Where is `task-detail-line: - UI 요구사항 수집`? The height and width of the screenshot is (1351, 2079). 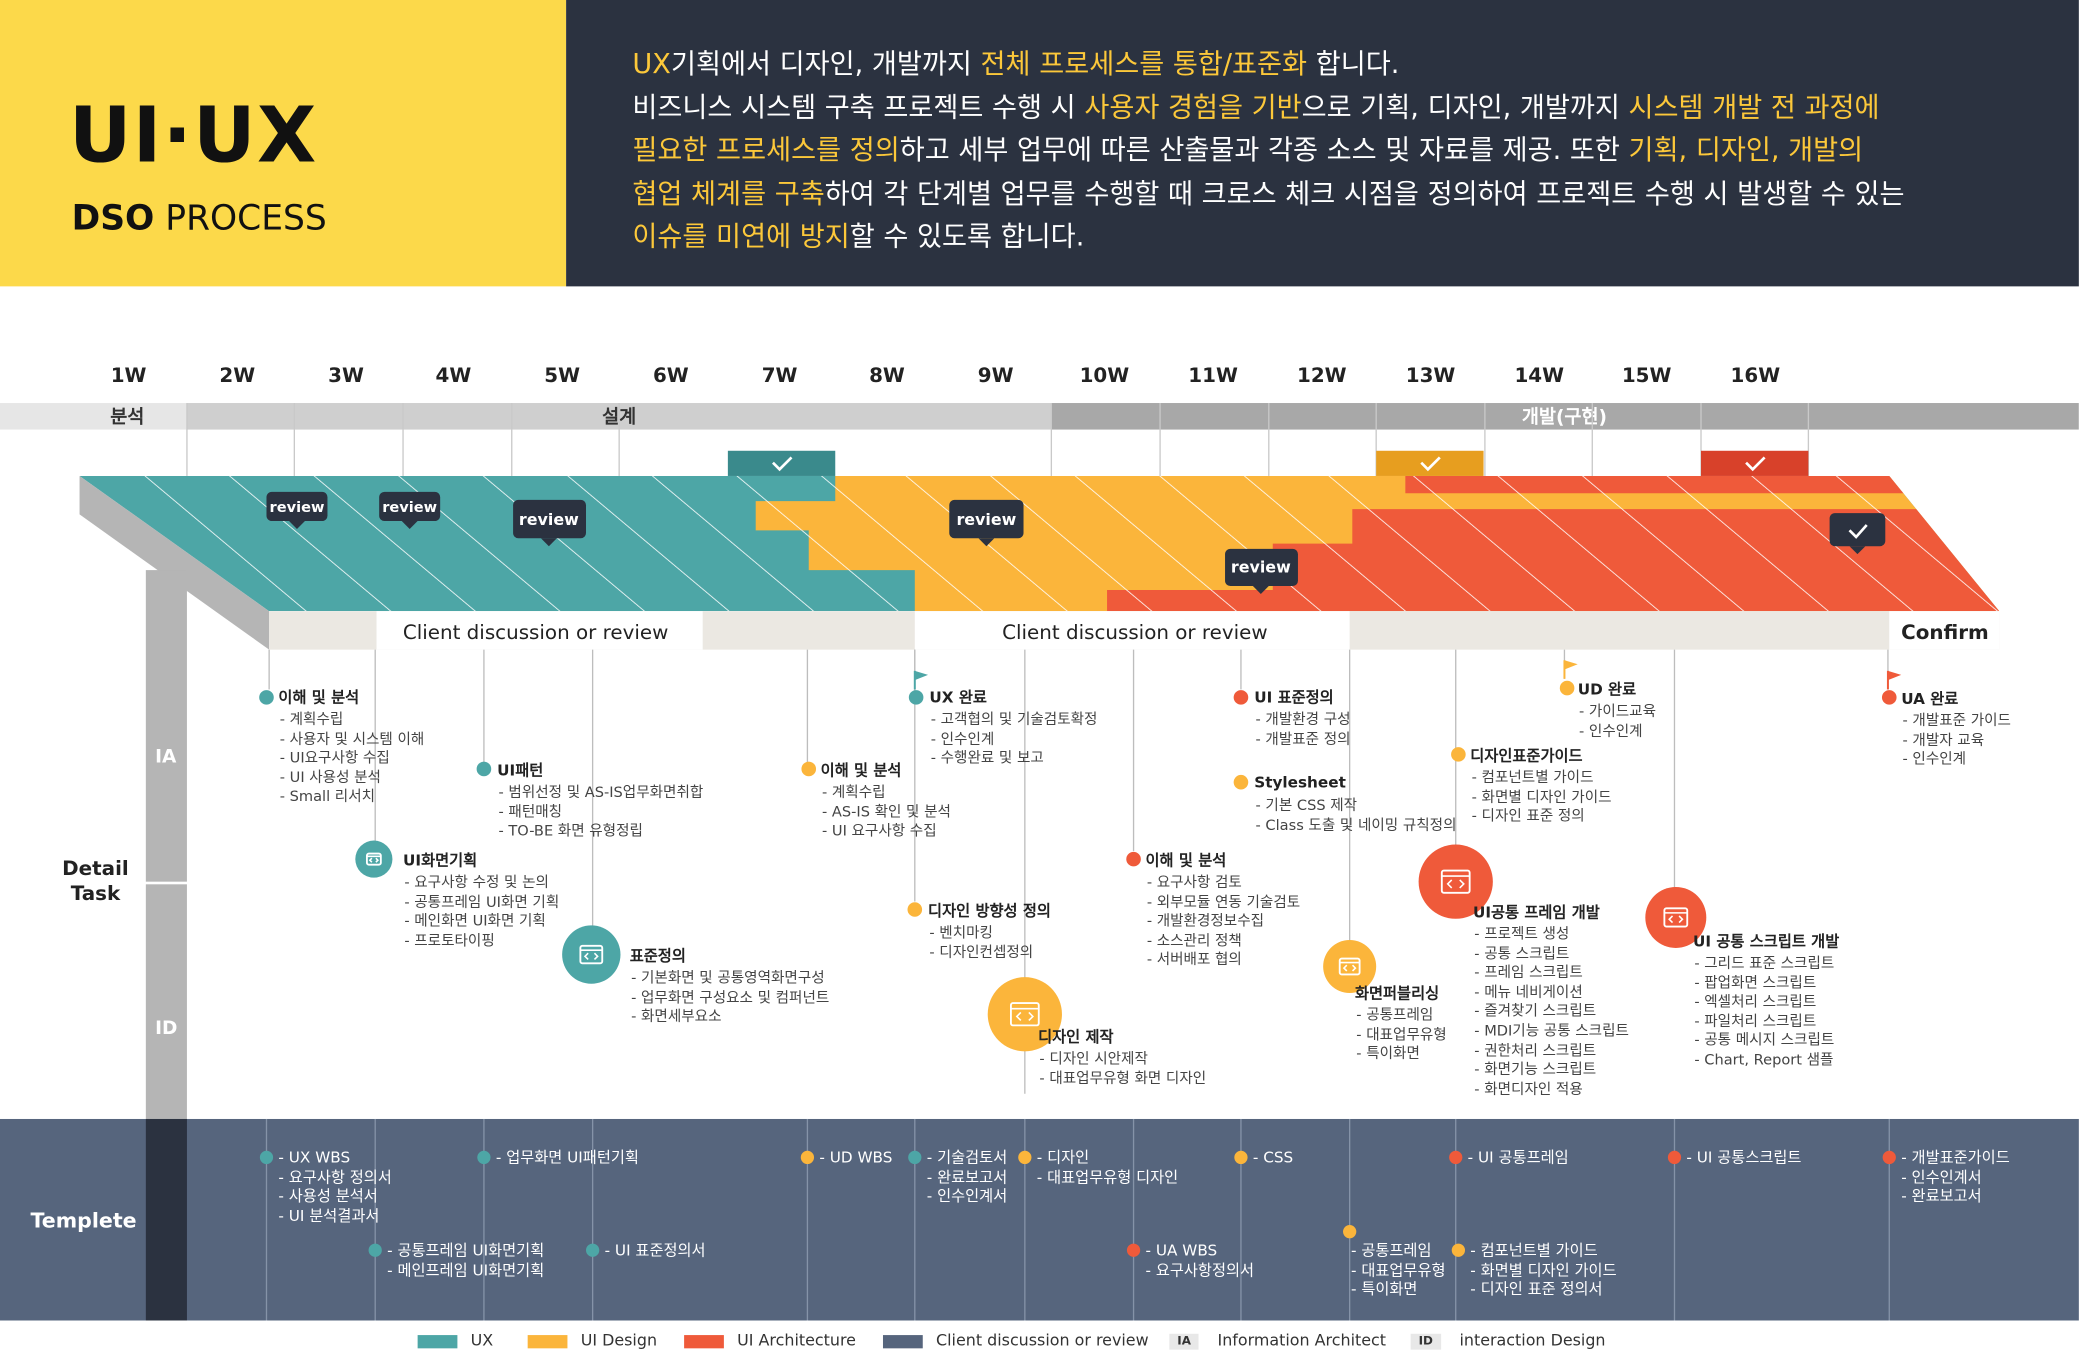 task-detail-line: - UI 요구사항 수집 is located at coordinates (879, 831).